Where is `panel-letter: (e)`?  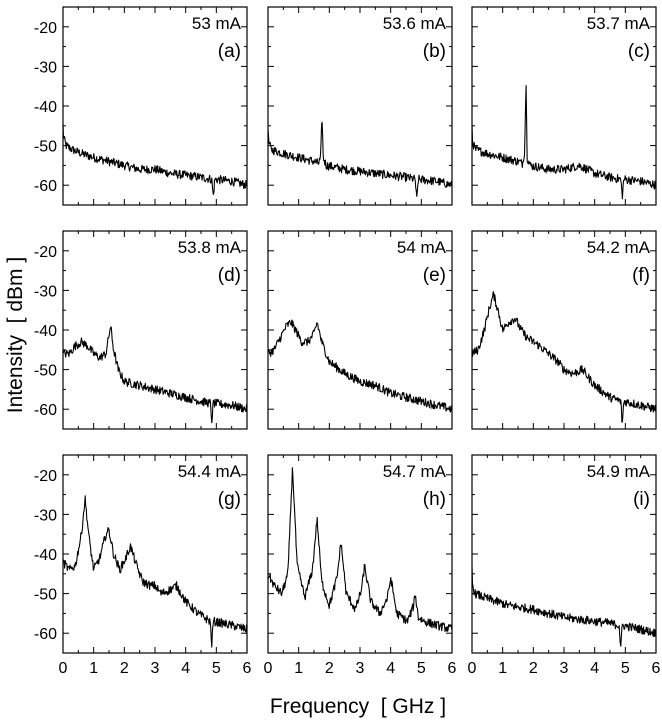
panel-letter: (e) is located at coordinates (434, 275).